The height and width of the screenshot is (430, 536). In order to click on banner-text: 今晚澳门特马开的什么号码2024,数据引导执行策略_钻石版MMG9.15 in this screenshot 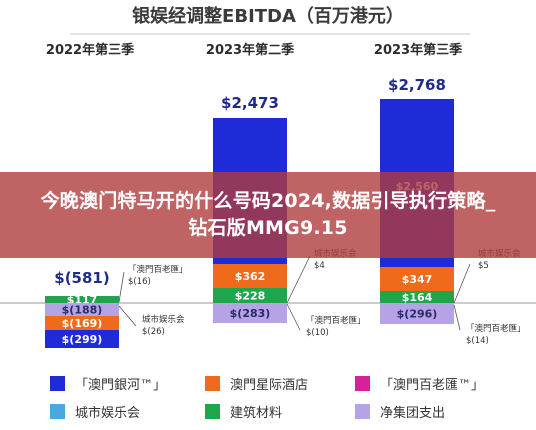, I will do `click(268, 214)`.